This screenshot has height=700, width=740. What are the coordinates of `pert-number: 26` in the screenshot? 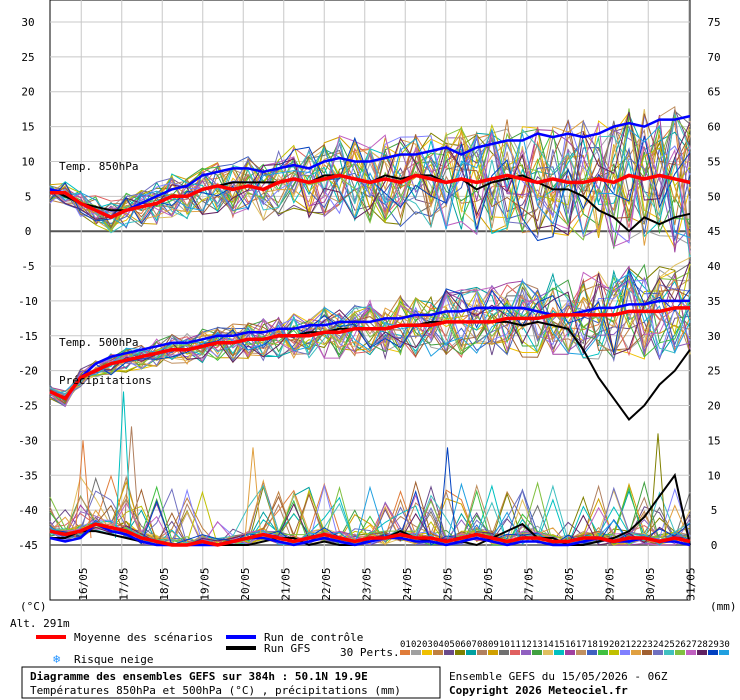 It's located at (680, 645).